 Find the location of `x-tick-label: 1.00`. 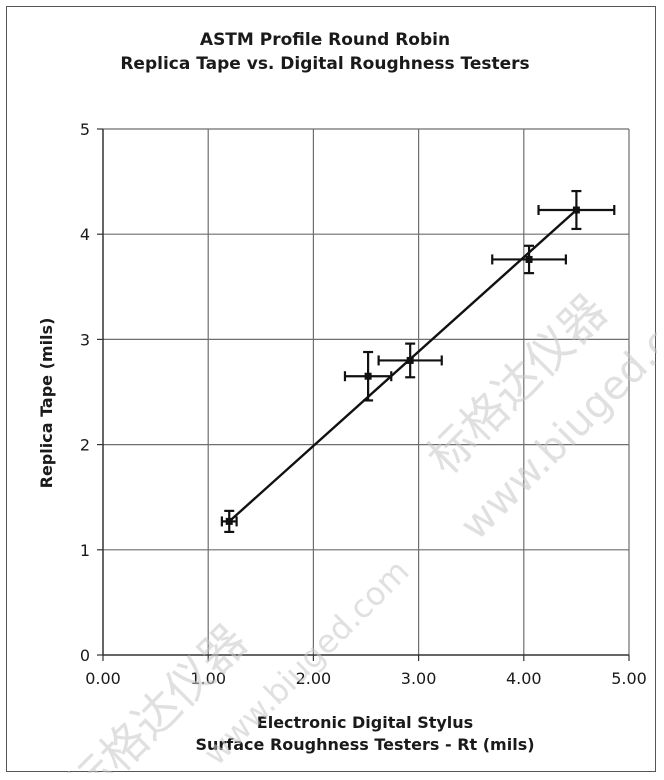

x-tick-label: 1.00 is located at coordinates (208, 678).